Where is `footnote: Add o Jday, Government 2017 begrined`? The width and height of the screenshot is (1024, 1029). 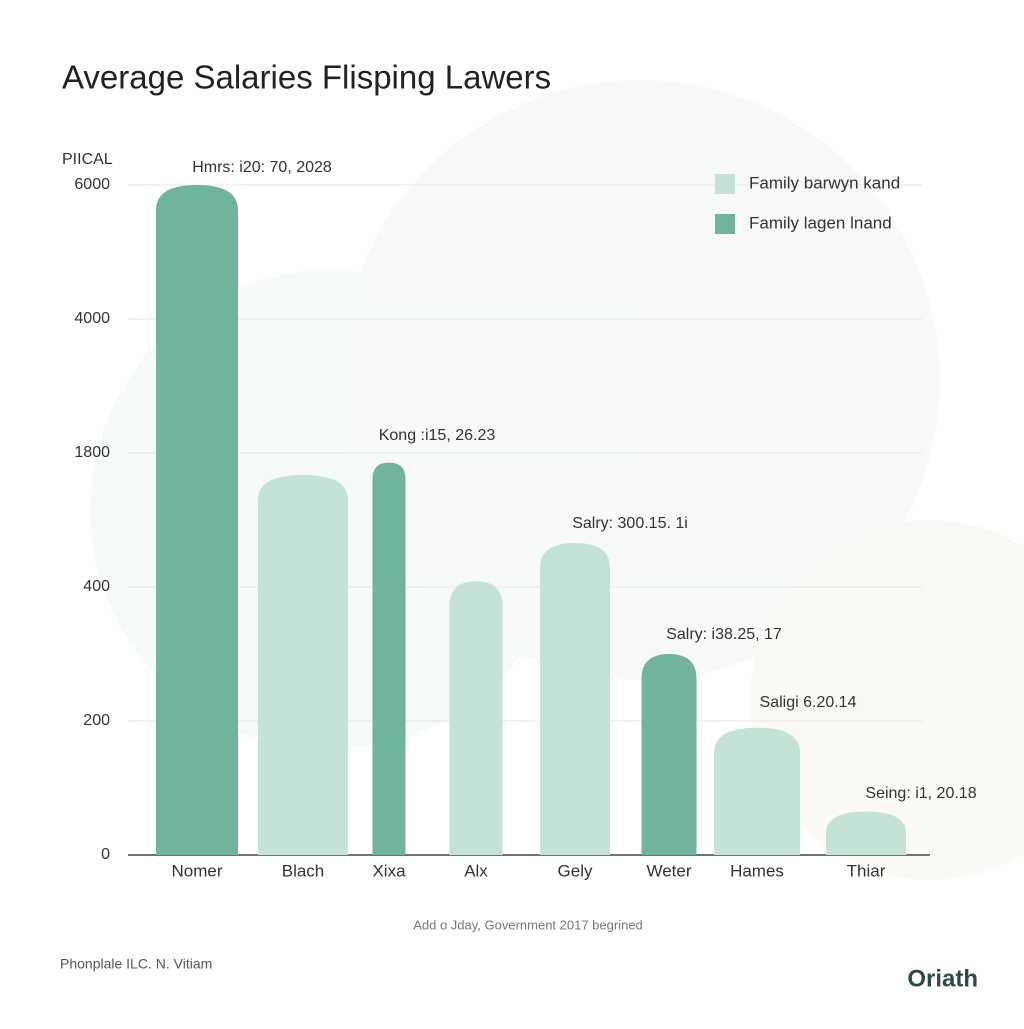 footnote: Add o Jday, Government 2017 begrined is located at coordinates (528, 924).